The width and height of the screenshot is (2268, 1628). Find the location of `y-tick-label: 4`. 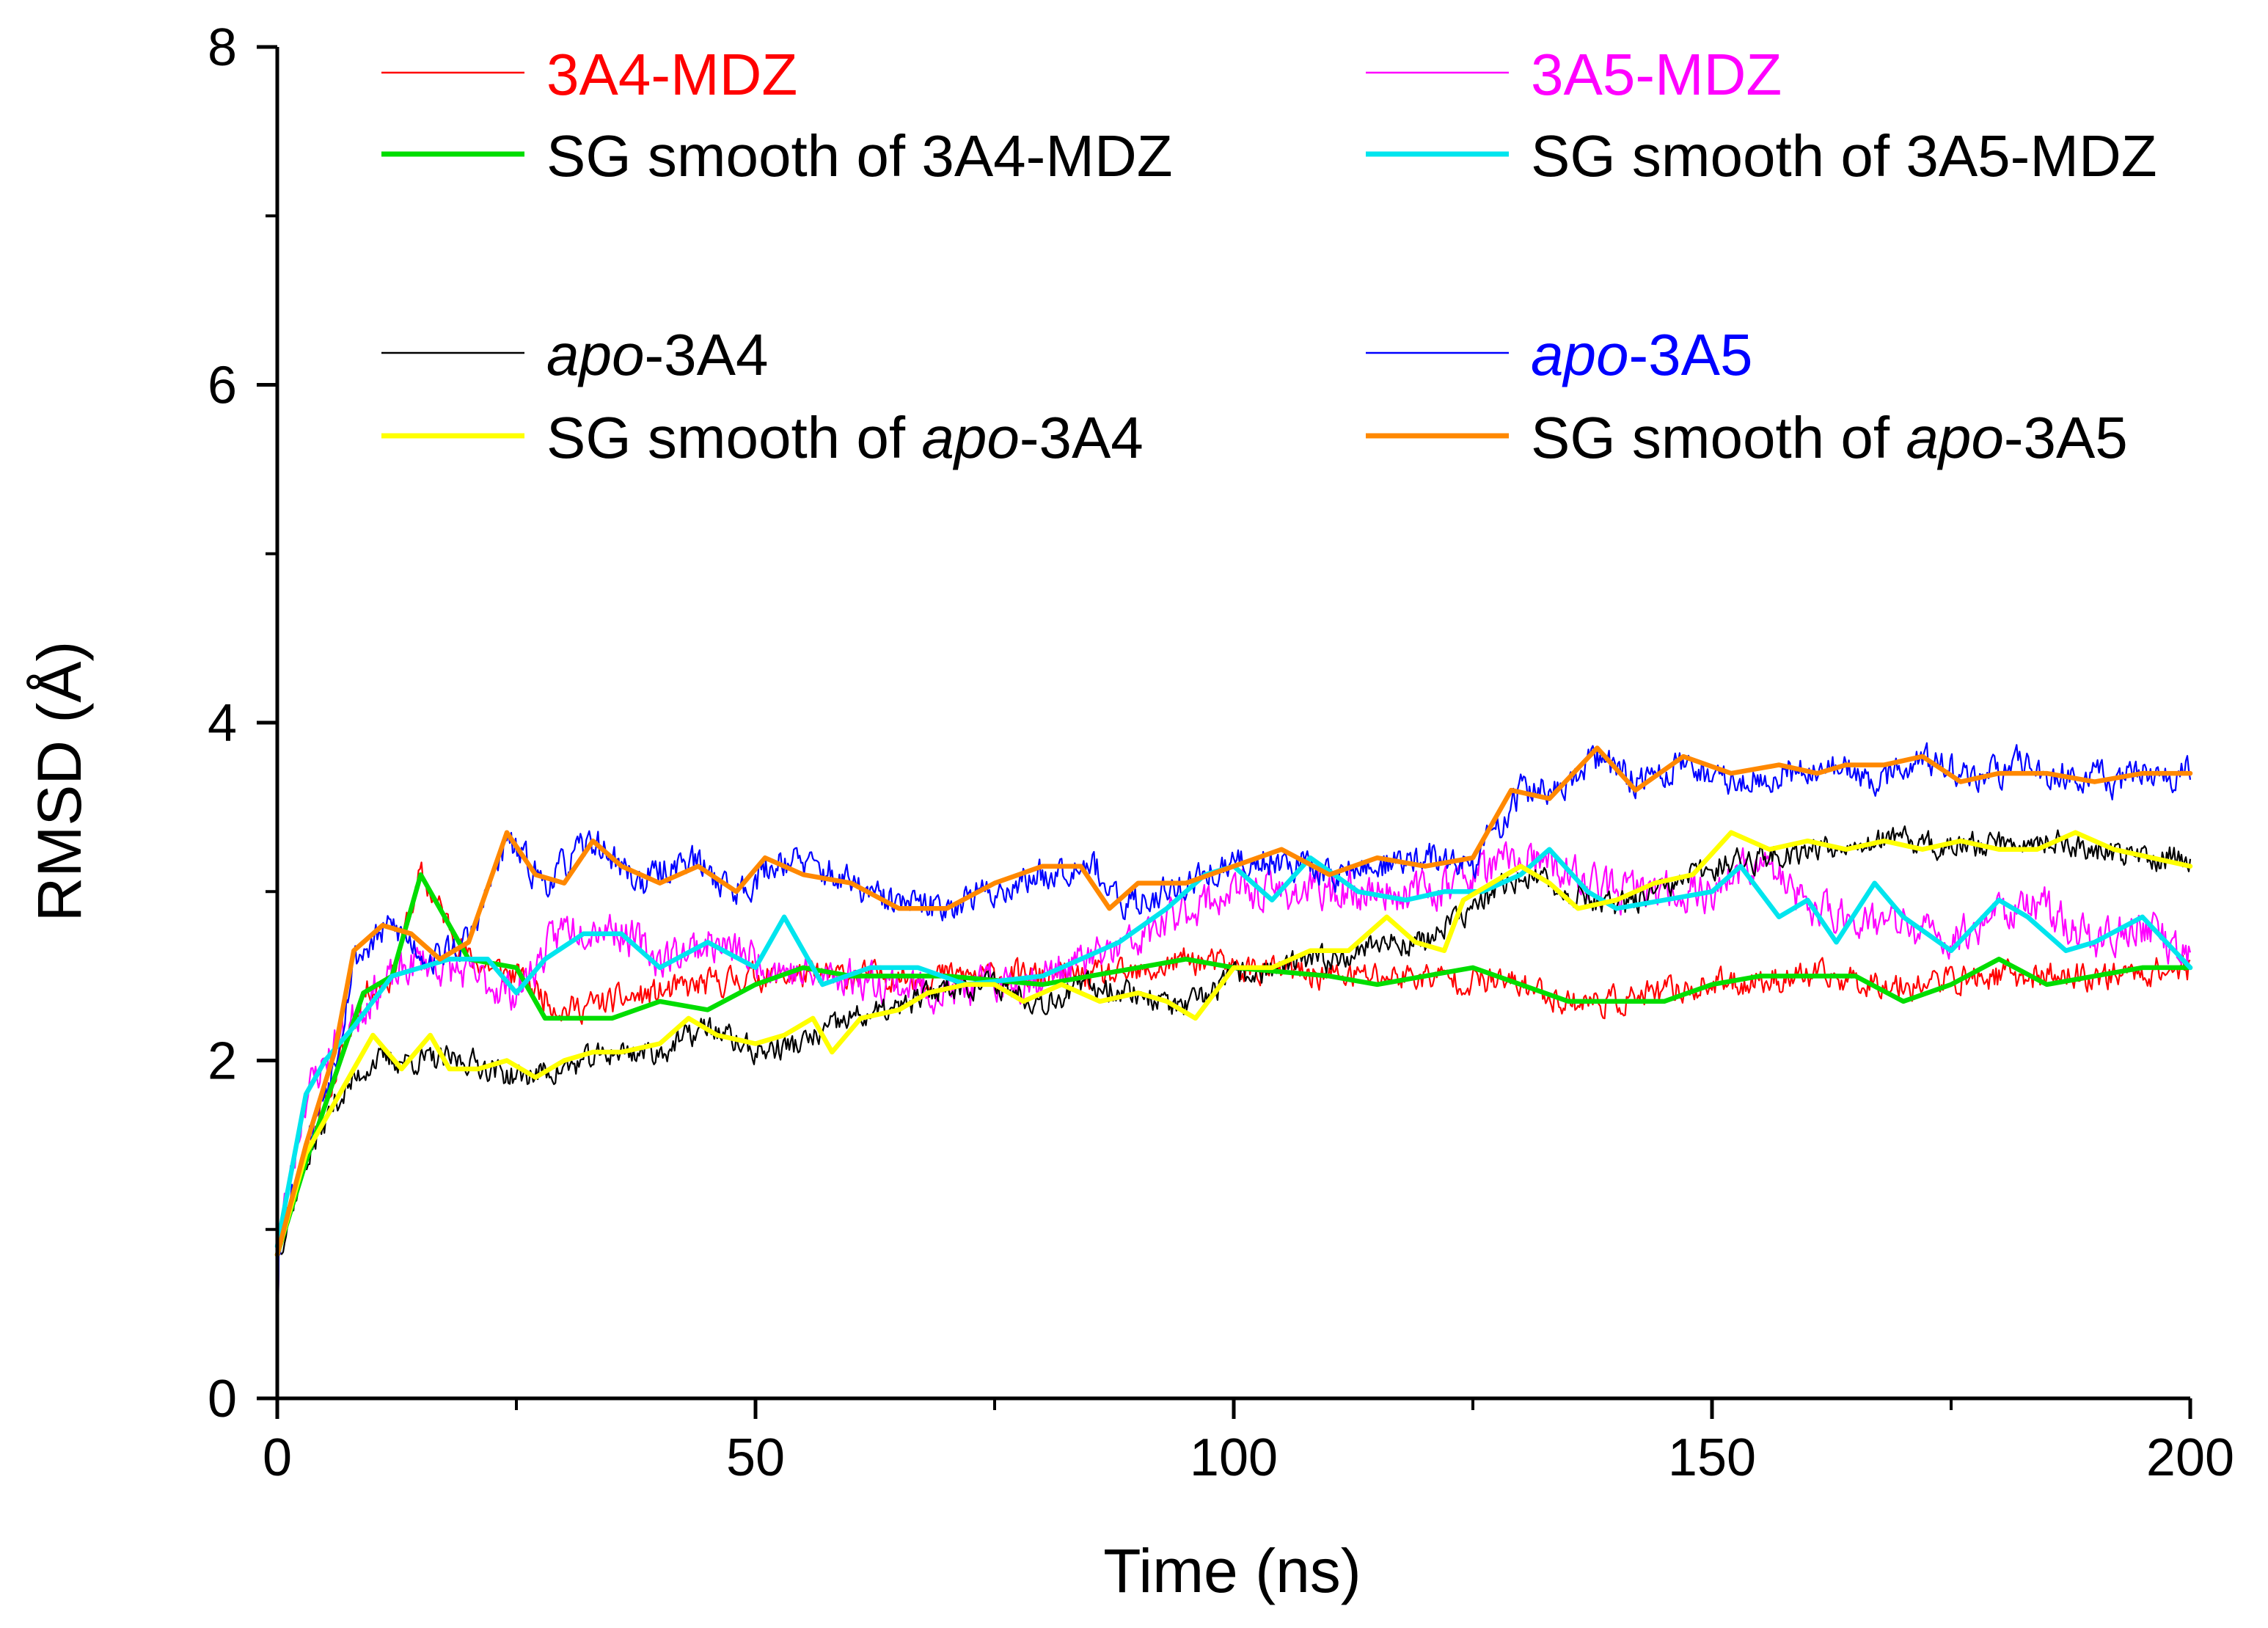

y-tick-label: 4 is located at coordinates (222, 723).